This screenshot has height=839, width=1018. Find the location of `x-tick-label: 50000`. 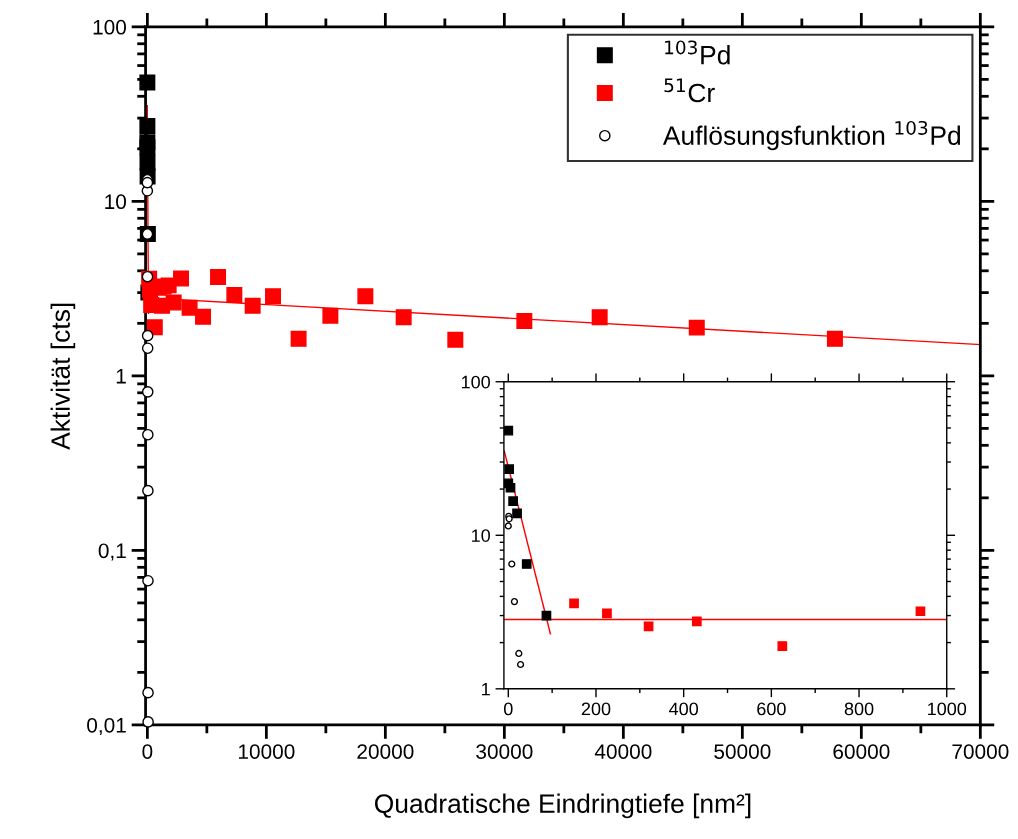

x-tick-label: 50000 is located at coordinates (742, 751).